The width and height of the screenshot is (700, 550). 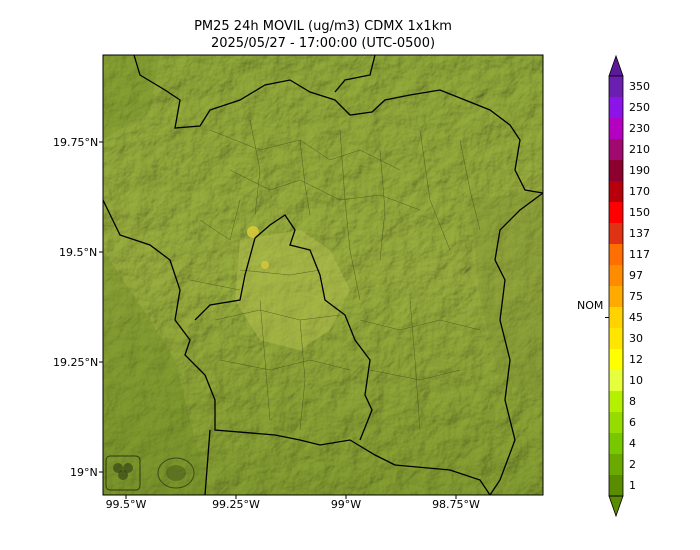 What do you see at coordinates (632, 422) in the screenshot?
I see `colorbar-label: 6` at bounding box center [632, 422].